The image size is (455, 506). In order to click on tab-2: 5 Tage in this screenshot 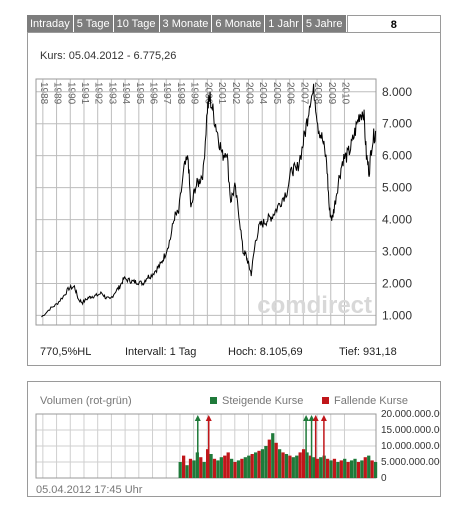, I will do `click(93, 24)`.